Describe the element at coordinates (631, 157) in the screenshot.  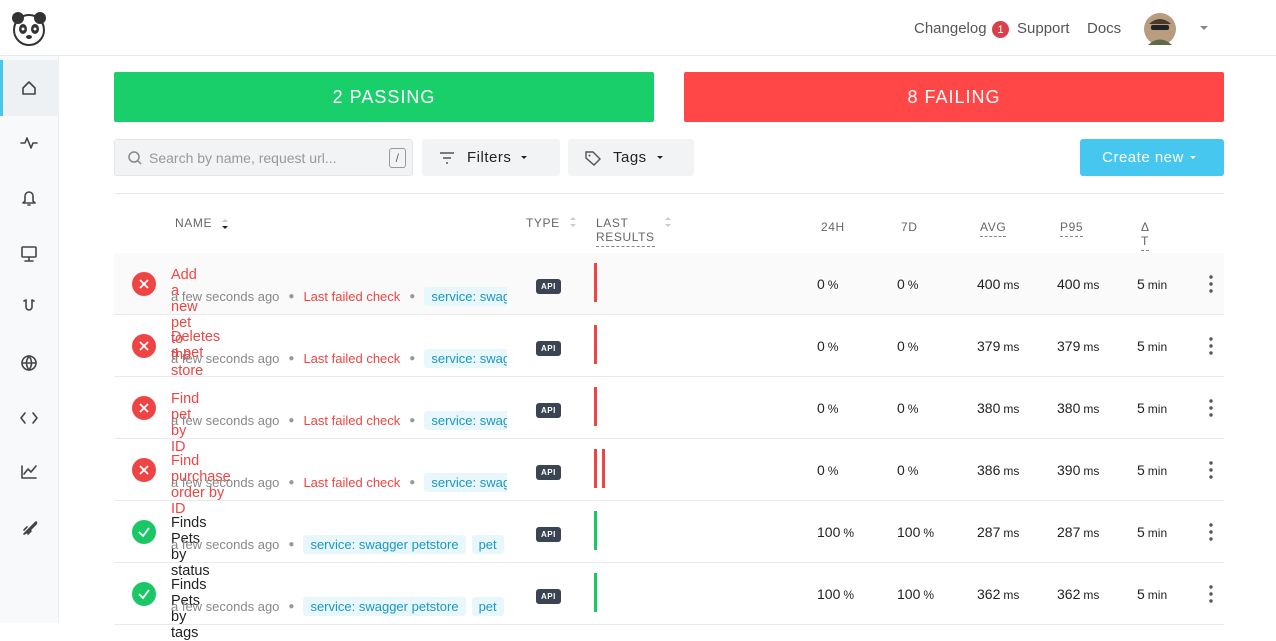
I see `tags-button: Tags` at that location.